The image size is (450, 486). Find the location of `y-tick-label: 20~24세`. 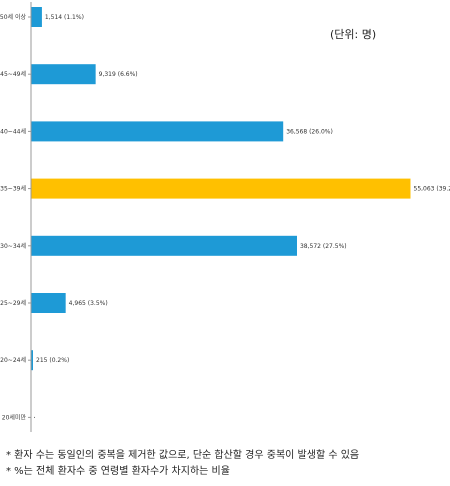

y-tick-label: 20~24세 is located at coordinates (13, 360).